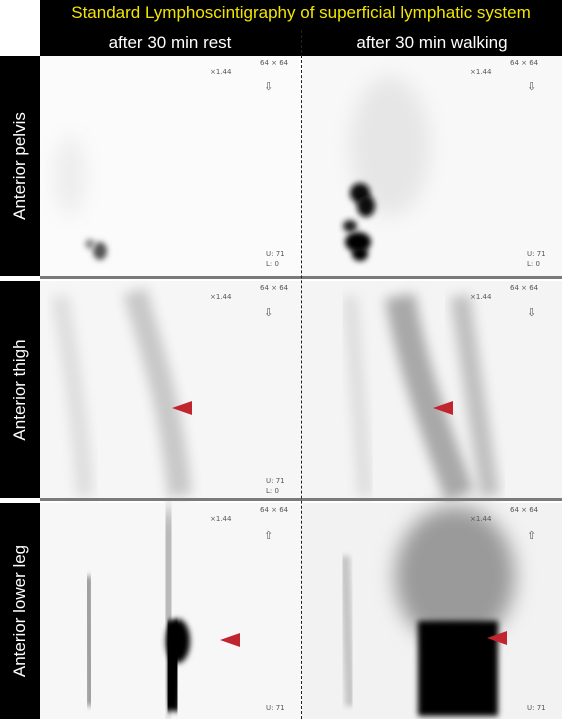 The height and width of the screenshot is (719, 562). I want to click on panel-thigh-rest, so click(170, 389).